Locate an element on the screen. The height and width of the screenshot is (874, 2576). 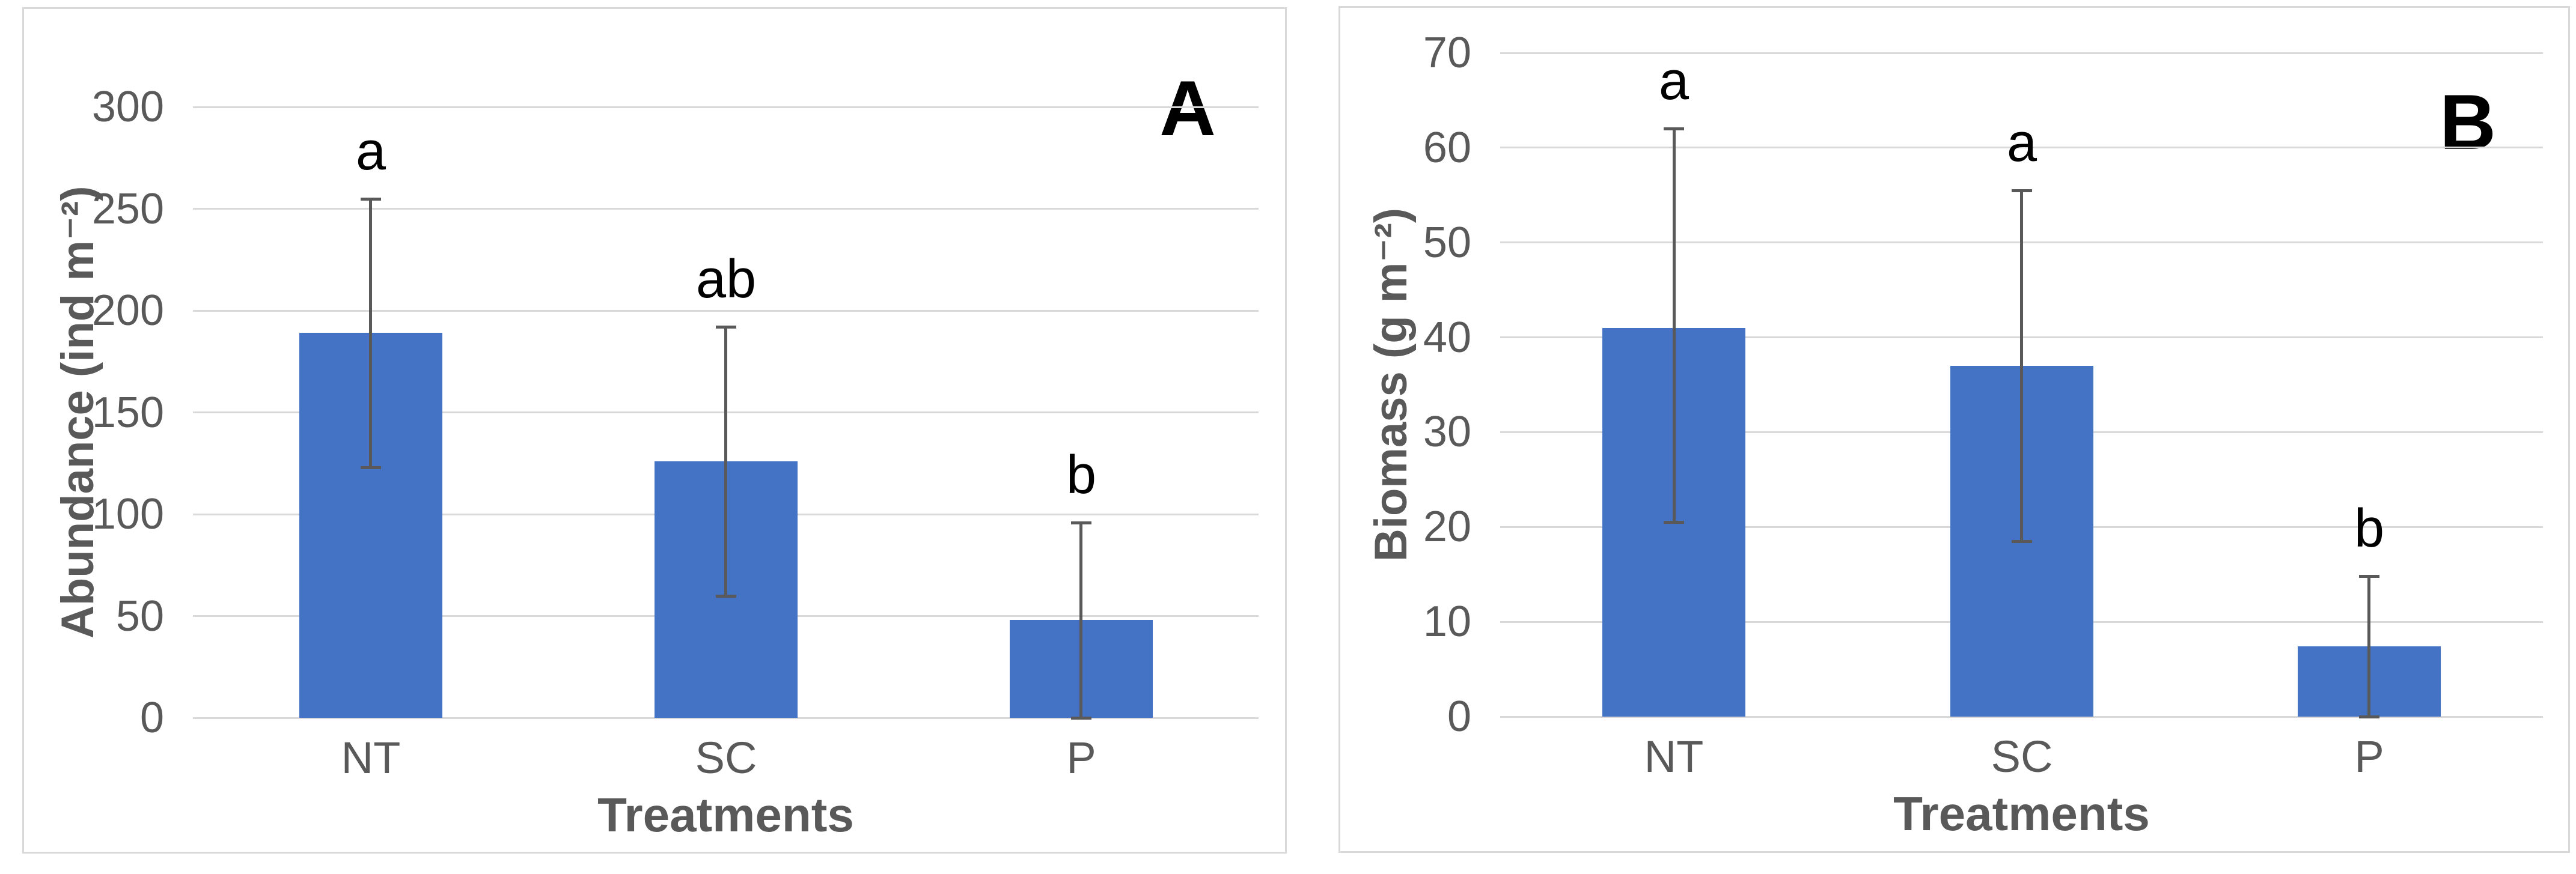
y-tick-label-40: 40 is located at coordinates (1447, 338).